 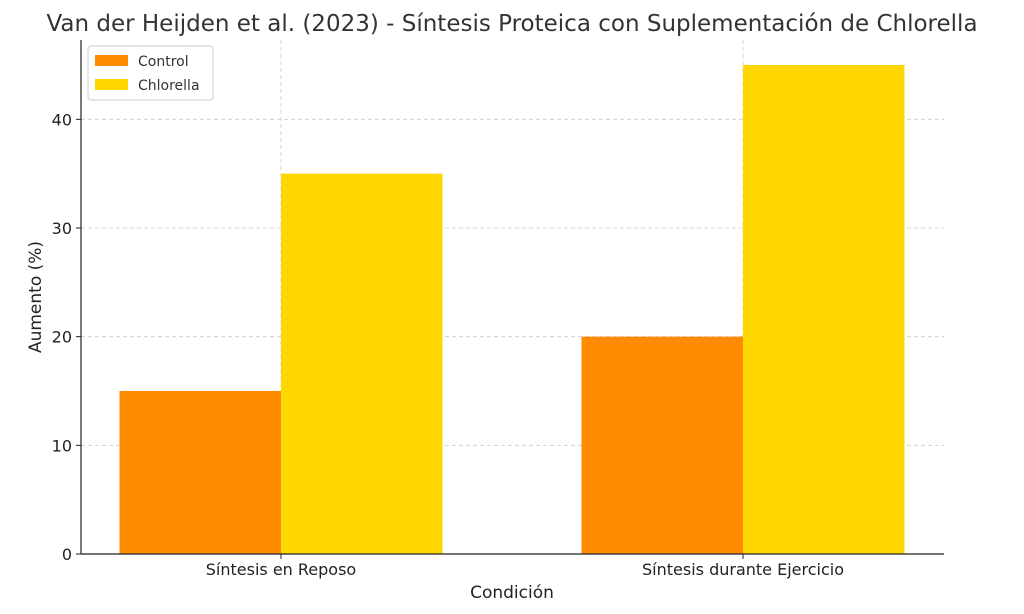 What do you see at coordinates (62, 337) in the screenshot?
I see `y-tick-label: 20` at bounding box center [62, 337].